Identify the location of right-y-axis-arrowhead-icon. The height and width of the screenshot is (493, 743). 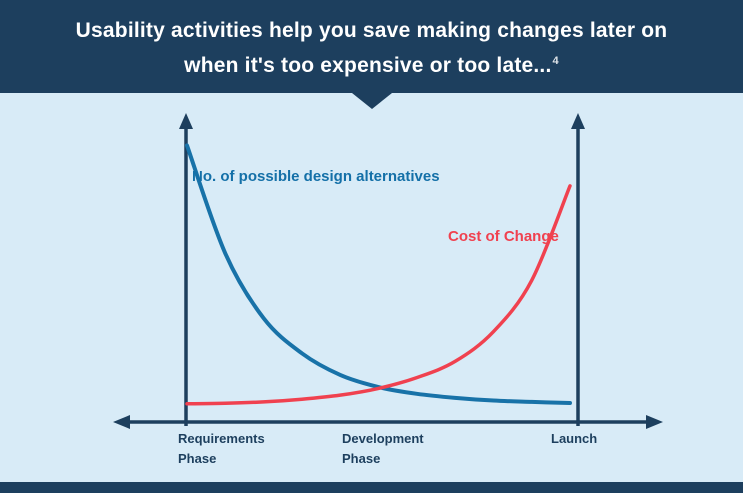
(578, 121).